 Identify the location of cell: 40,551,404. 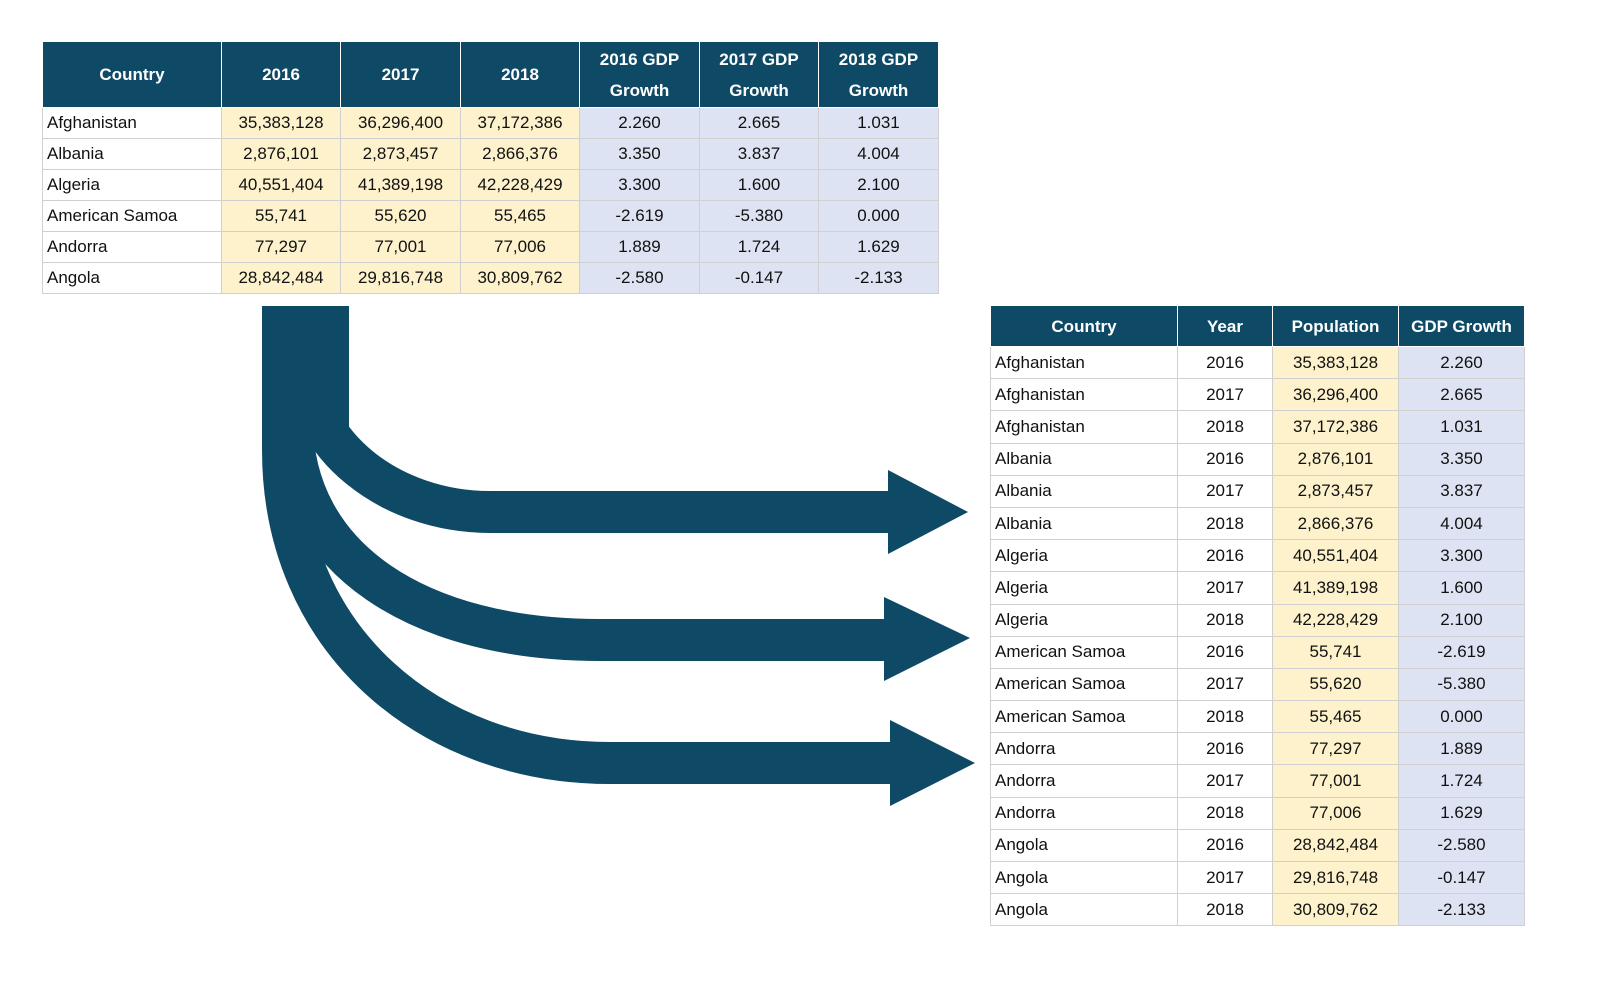
(1335, 556).